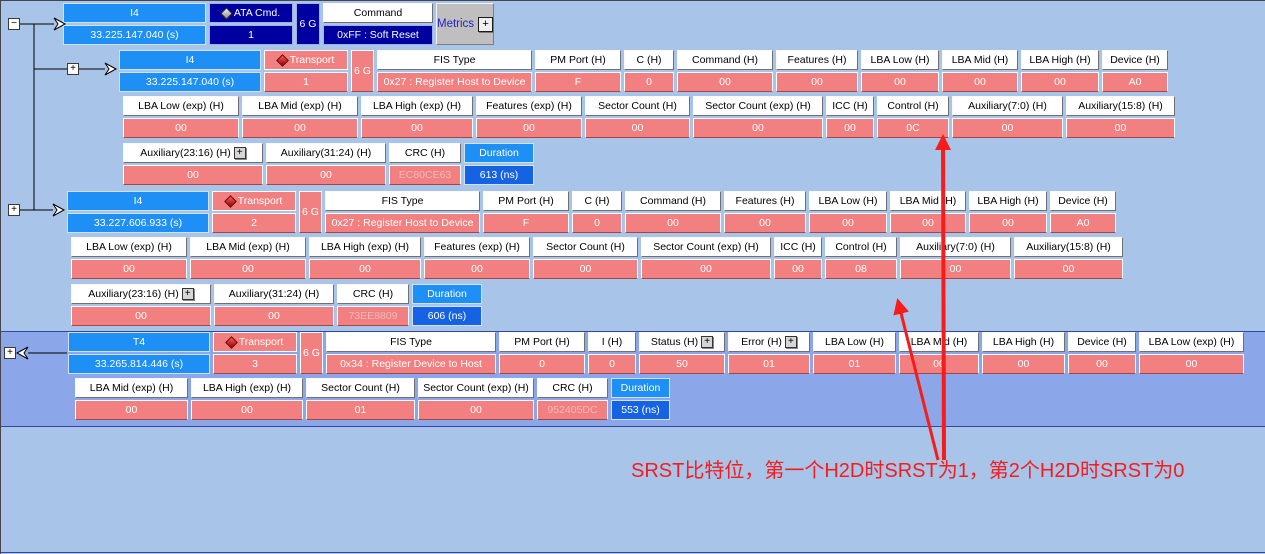  Describe the element at coordinates (138, 223) in the screenshot. I see `field-value-i4: 33.227.606.933 (s)` at that location.